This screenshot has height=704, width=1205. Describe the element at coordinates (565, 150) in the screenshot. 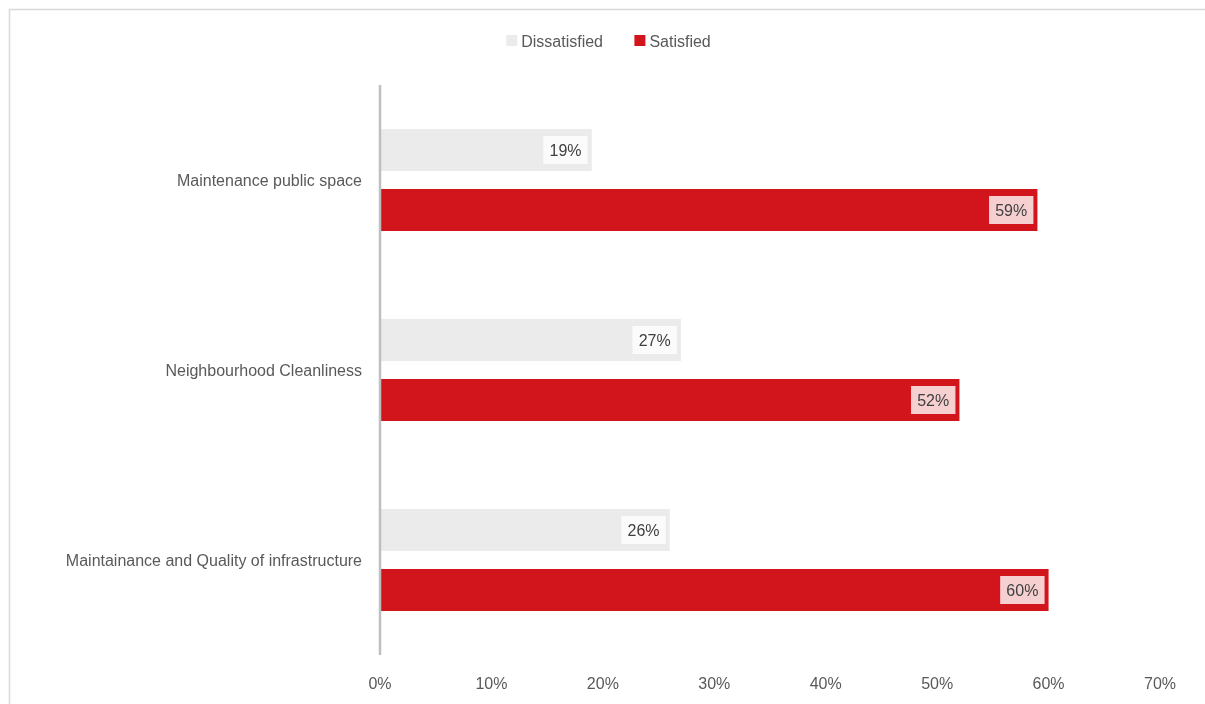

I see `data-label: 19%` at that location.